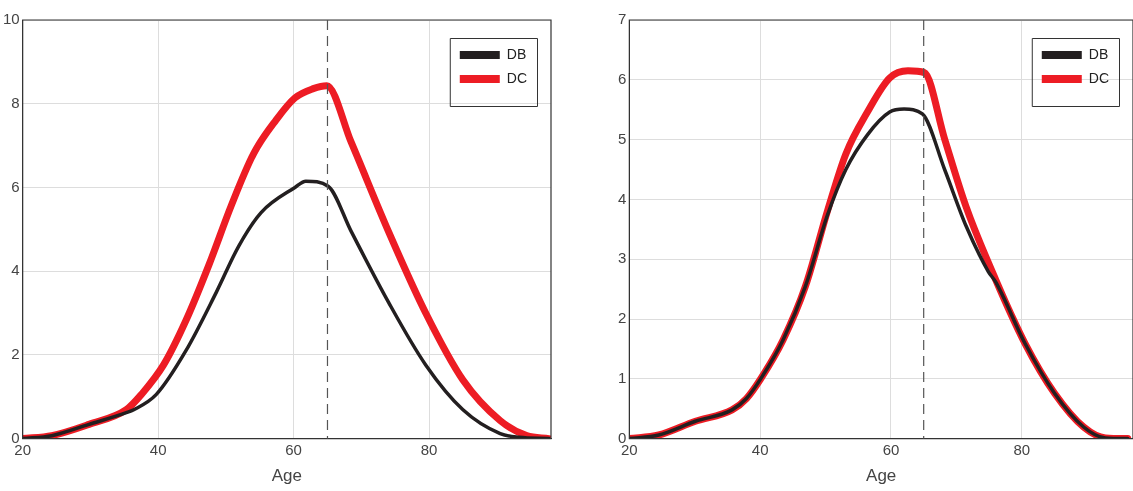 This screenshot has height=491, width=1133. Describe the element at coordinates (11, 19) in the screenshot. I see `y-tick-label: 10` at that location.